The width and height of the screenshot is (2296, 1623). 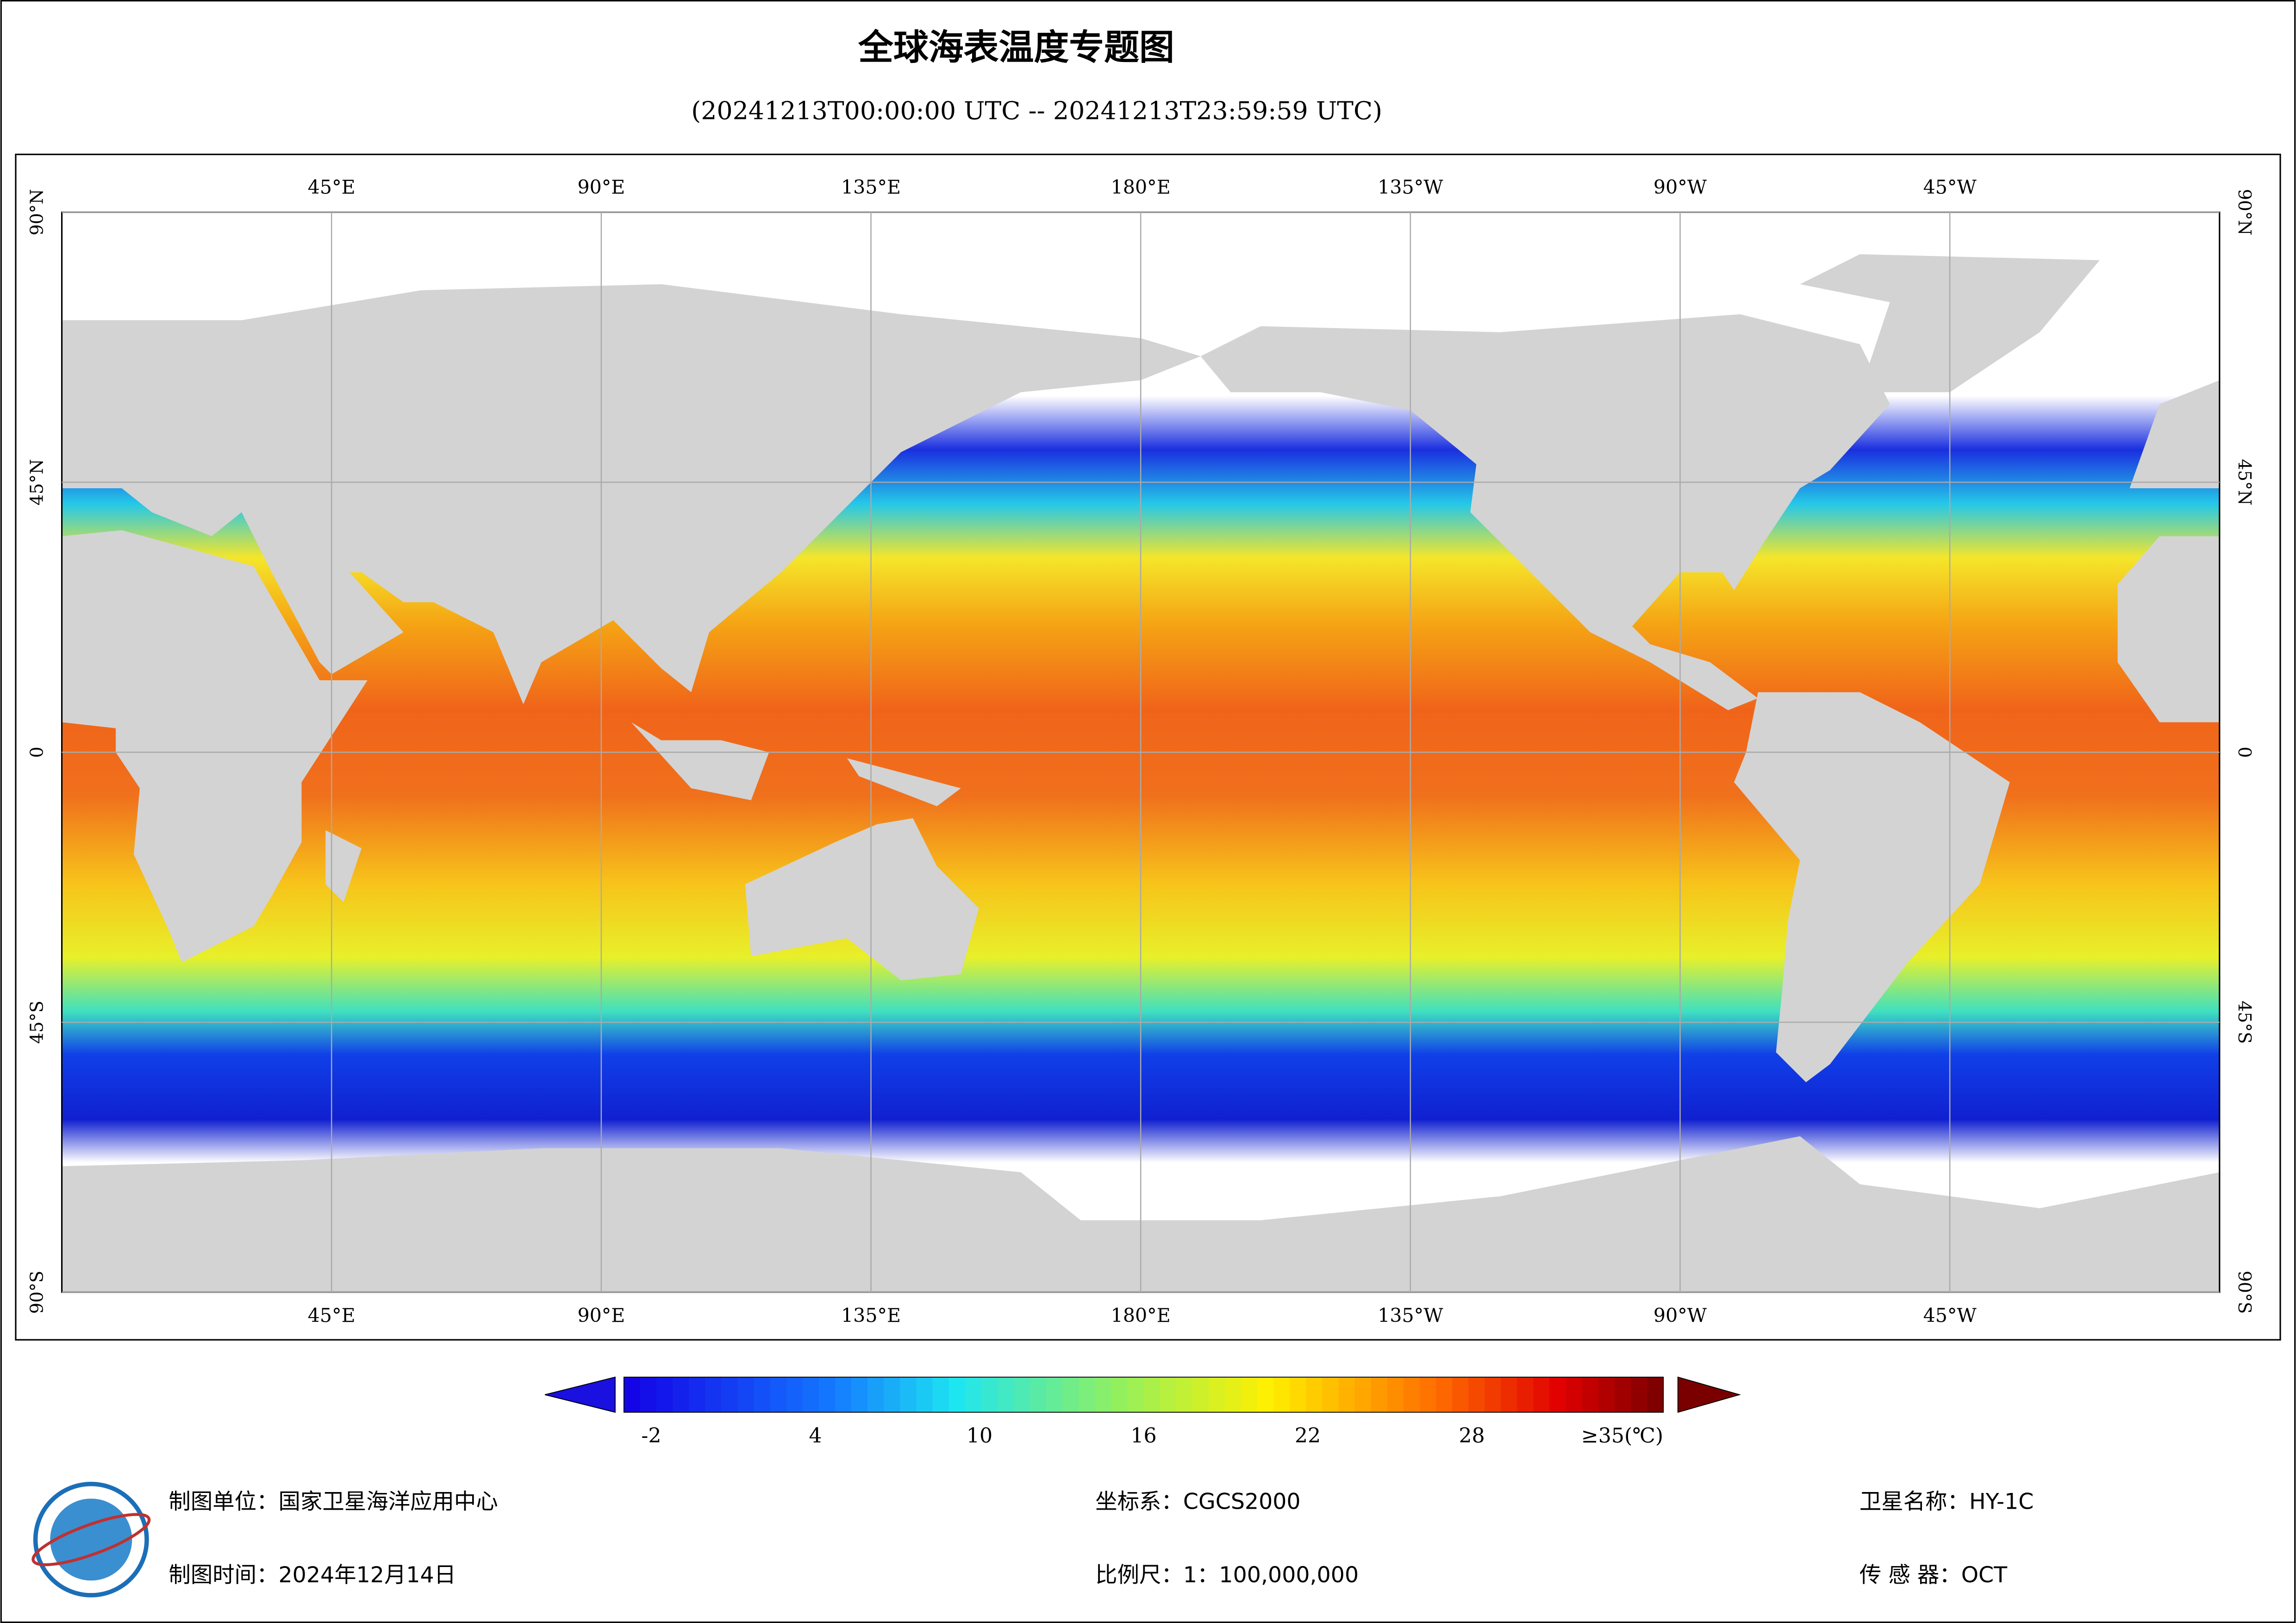 I want to click on colorbar-tick-label: ≥35(℃), so click(x=1622, y=1436).